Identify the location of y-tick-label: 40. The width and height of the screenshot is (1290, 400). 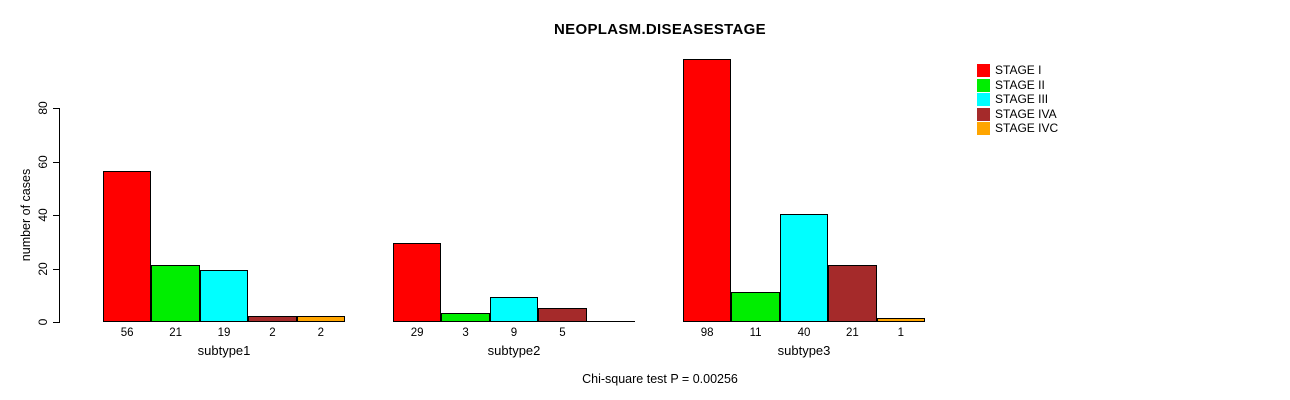
(43, 215).